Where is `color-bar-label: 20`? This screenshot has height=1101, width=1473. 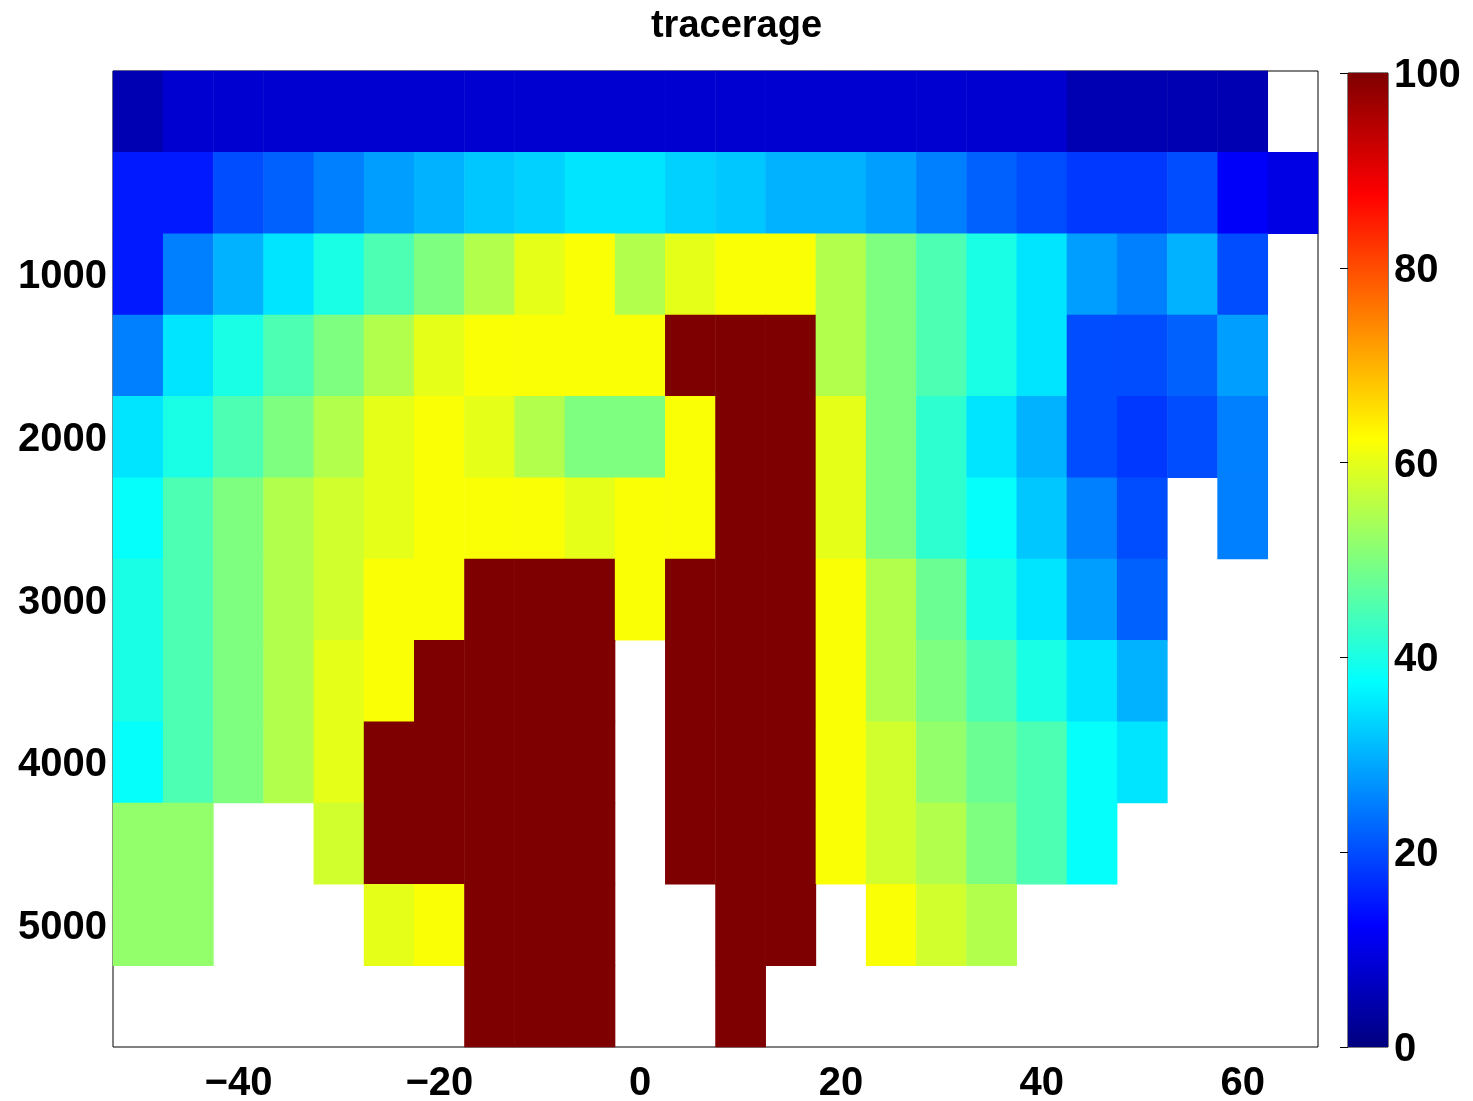 color-bar-label: 20 is located at coordinates (1416, 852).